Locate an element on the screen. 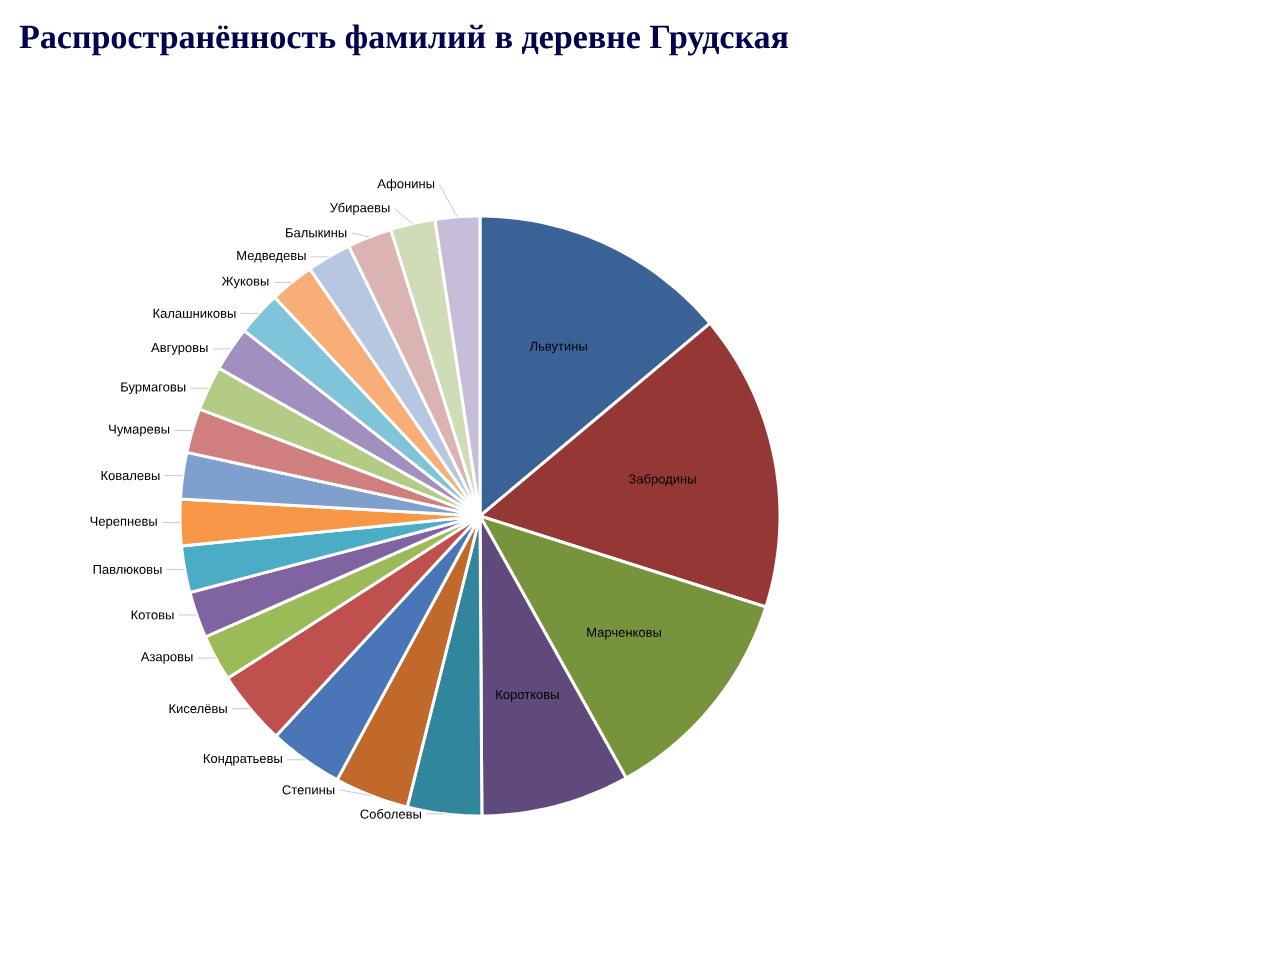  chart-title: Распространённость фамилий в деревне Грудская is located at coordinates (404, 40).